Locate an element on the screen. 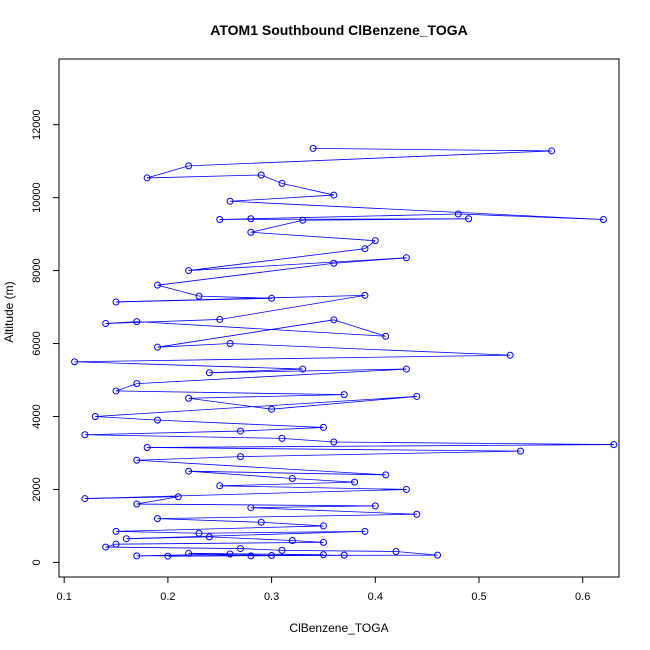 Image resolution: width=650 pixels, height=650 pixels. x-tick-label: 0.3 is located at coordinates (271, 597).